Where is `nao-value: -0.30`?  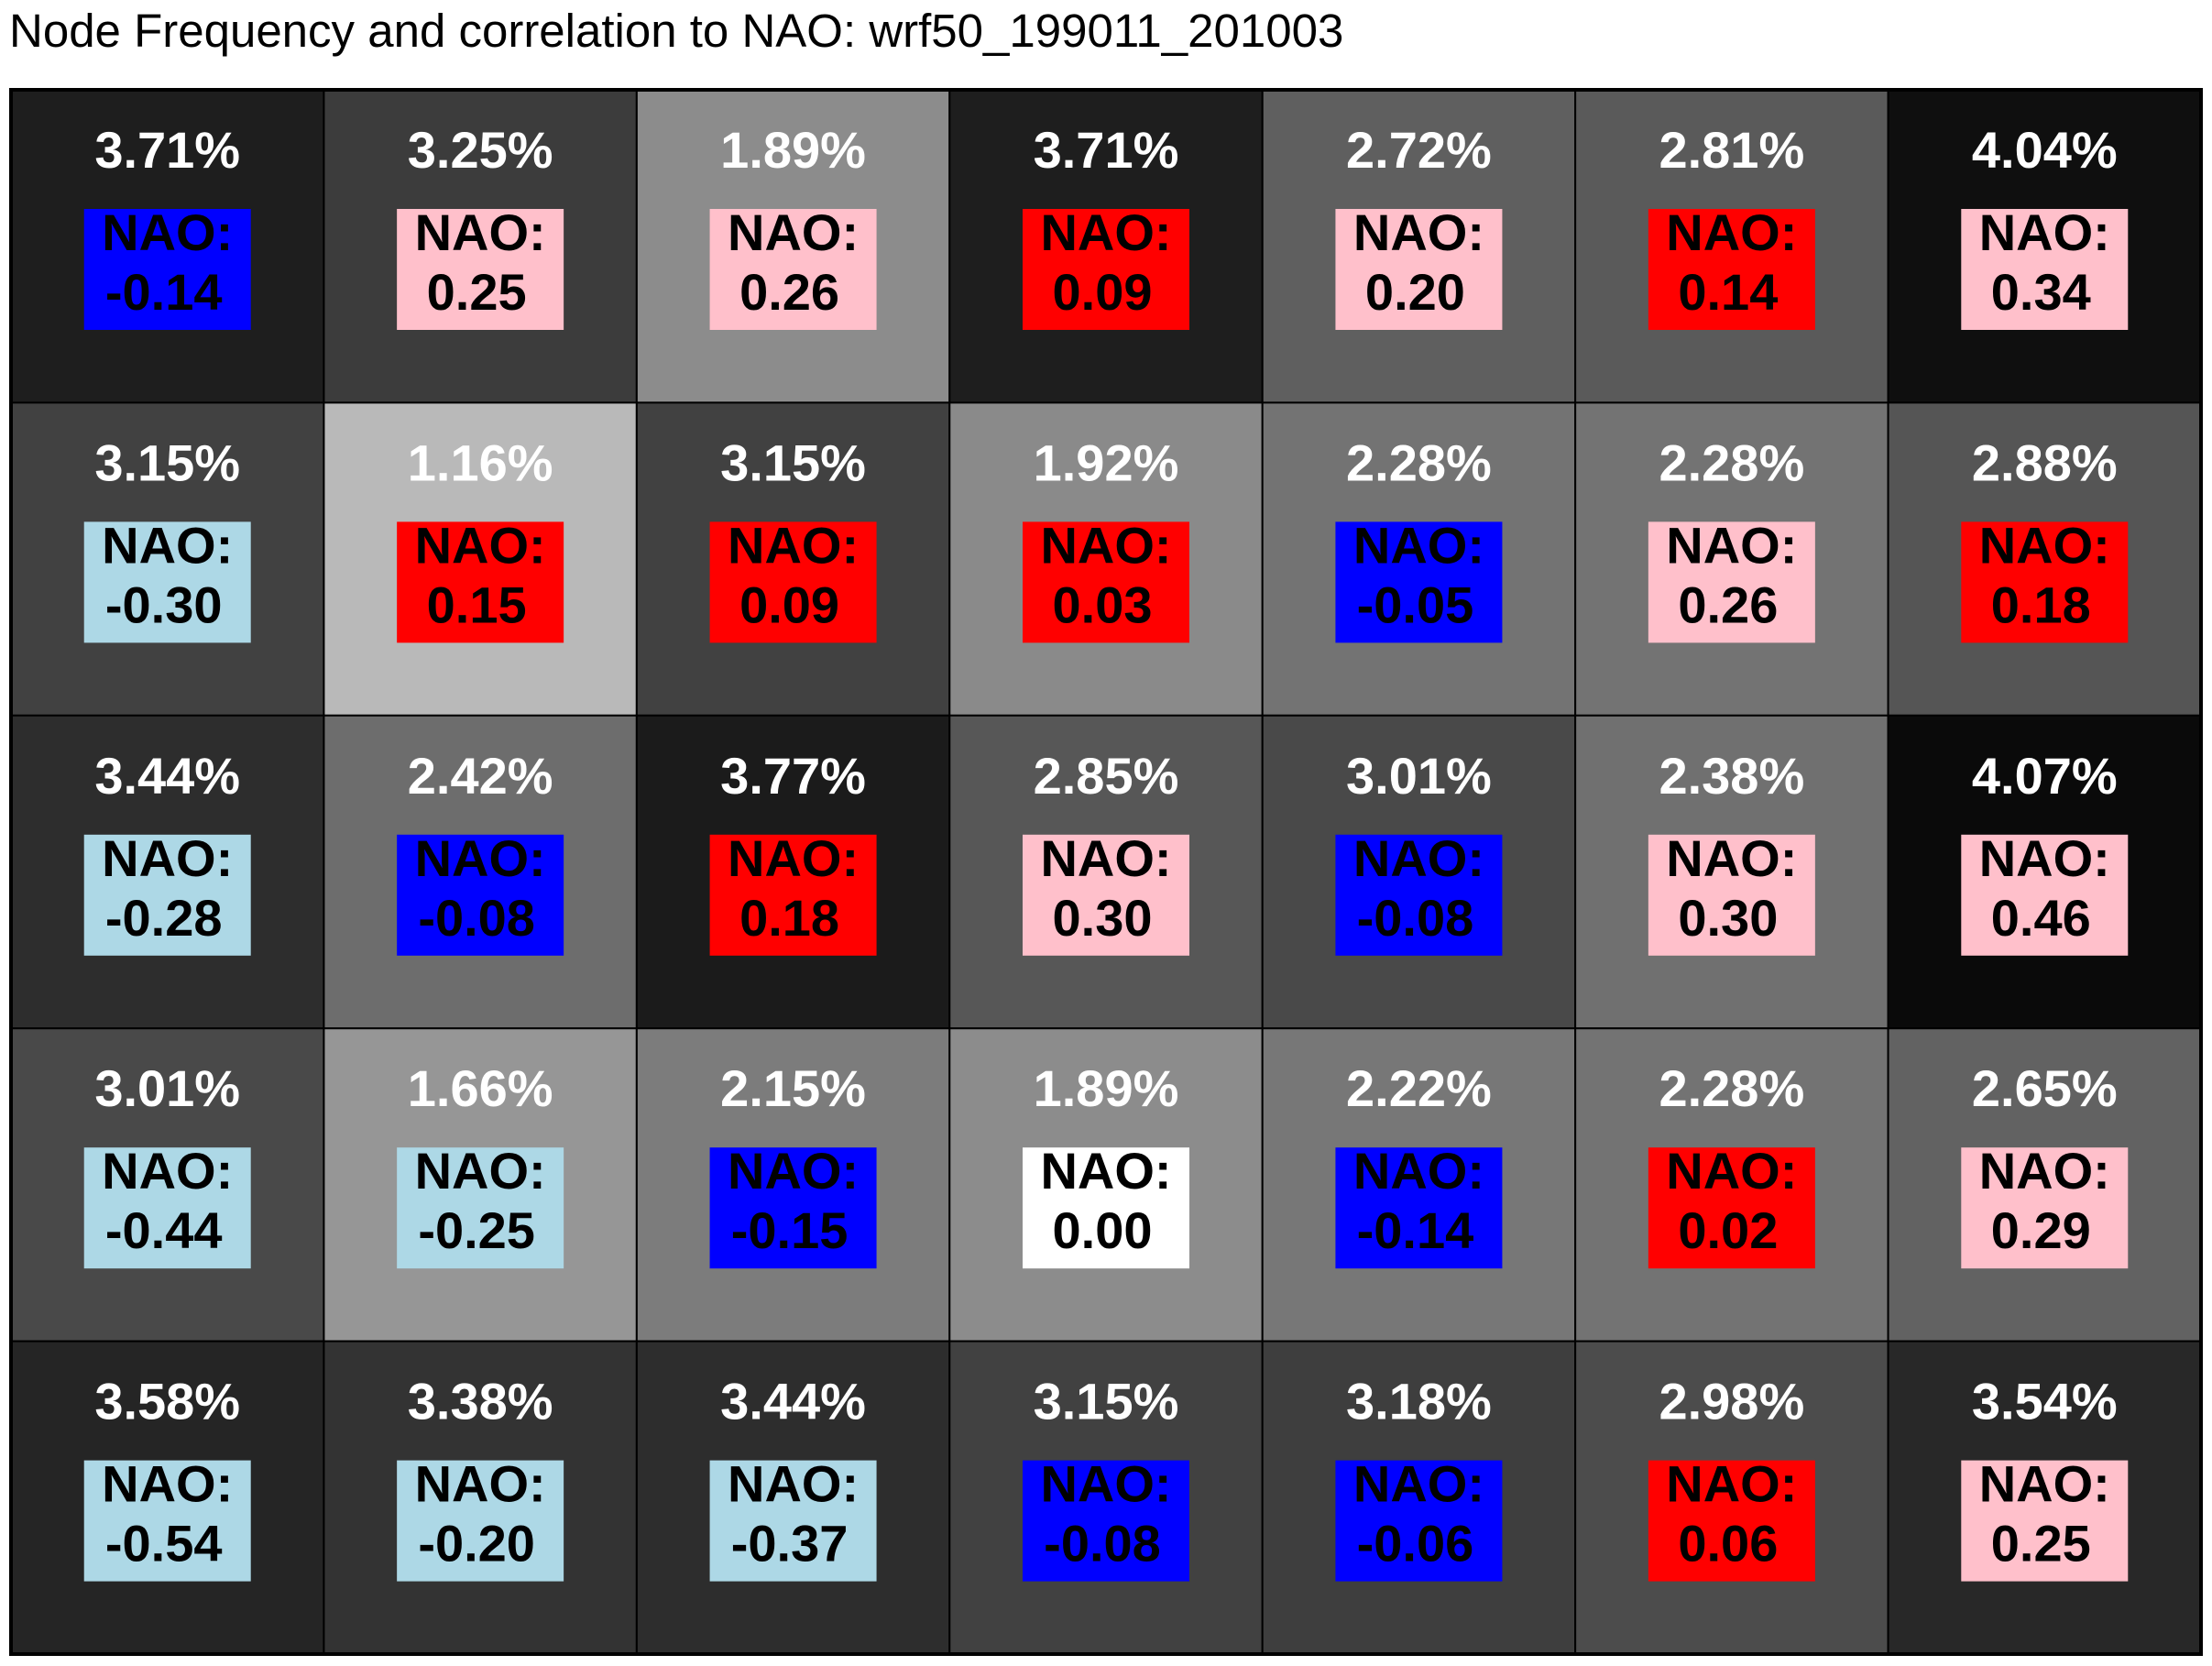 nao-value: -0.30 is located at coordinates (164, 604).